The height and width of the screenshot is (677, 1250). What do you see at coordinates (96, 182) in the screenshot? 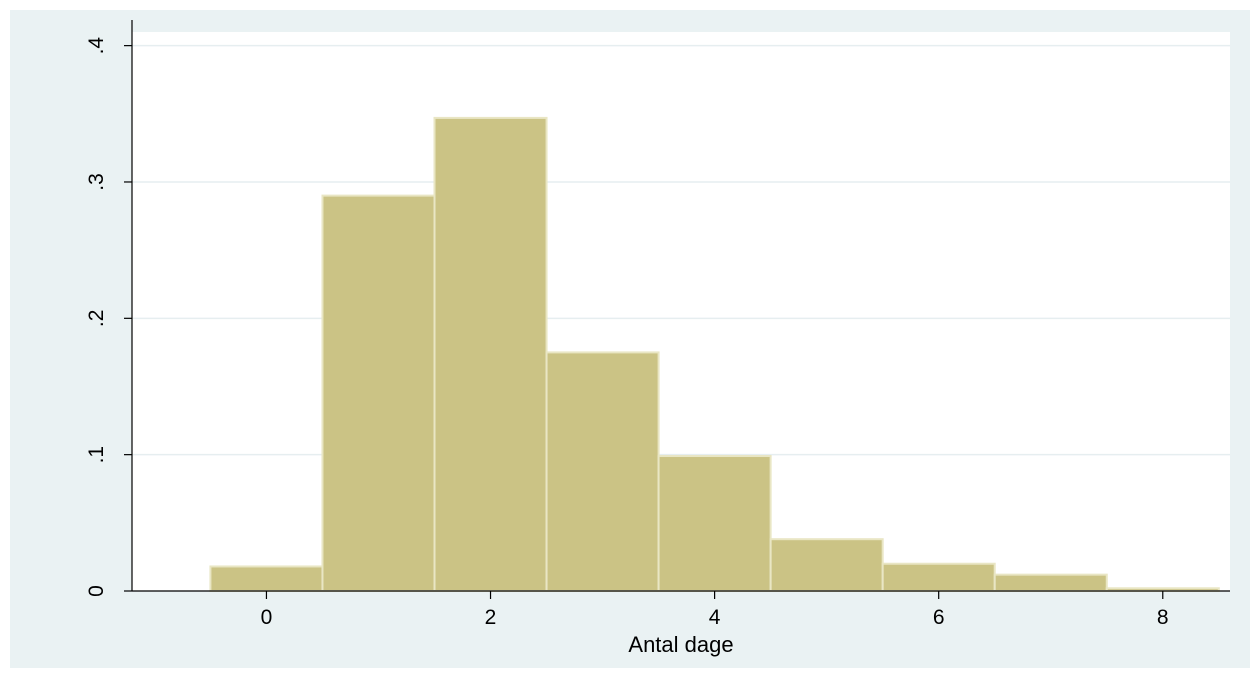
I see `y-tick-label-3: .3` at bounding box center [96, 182].